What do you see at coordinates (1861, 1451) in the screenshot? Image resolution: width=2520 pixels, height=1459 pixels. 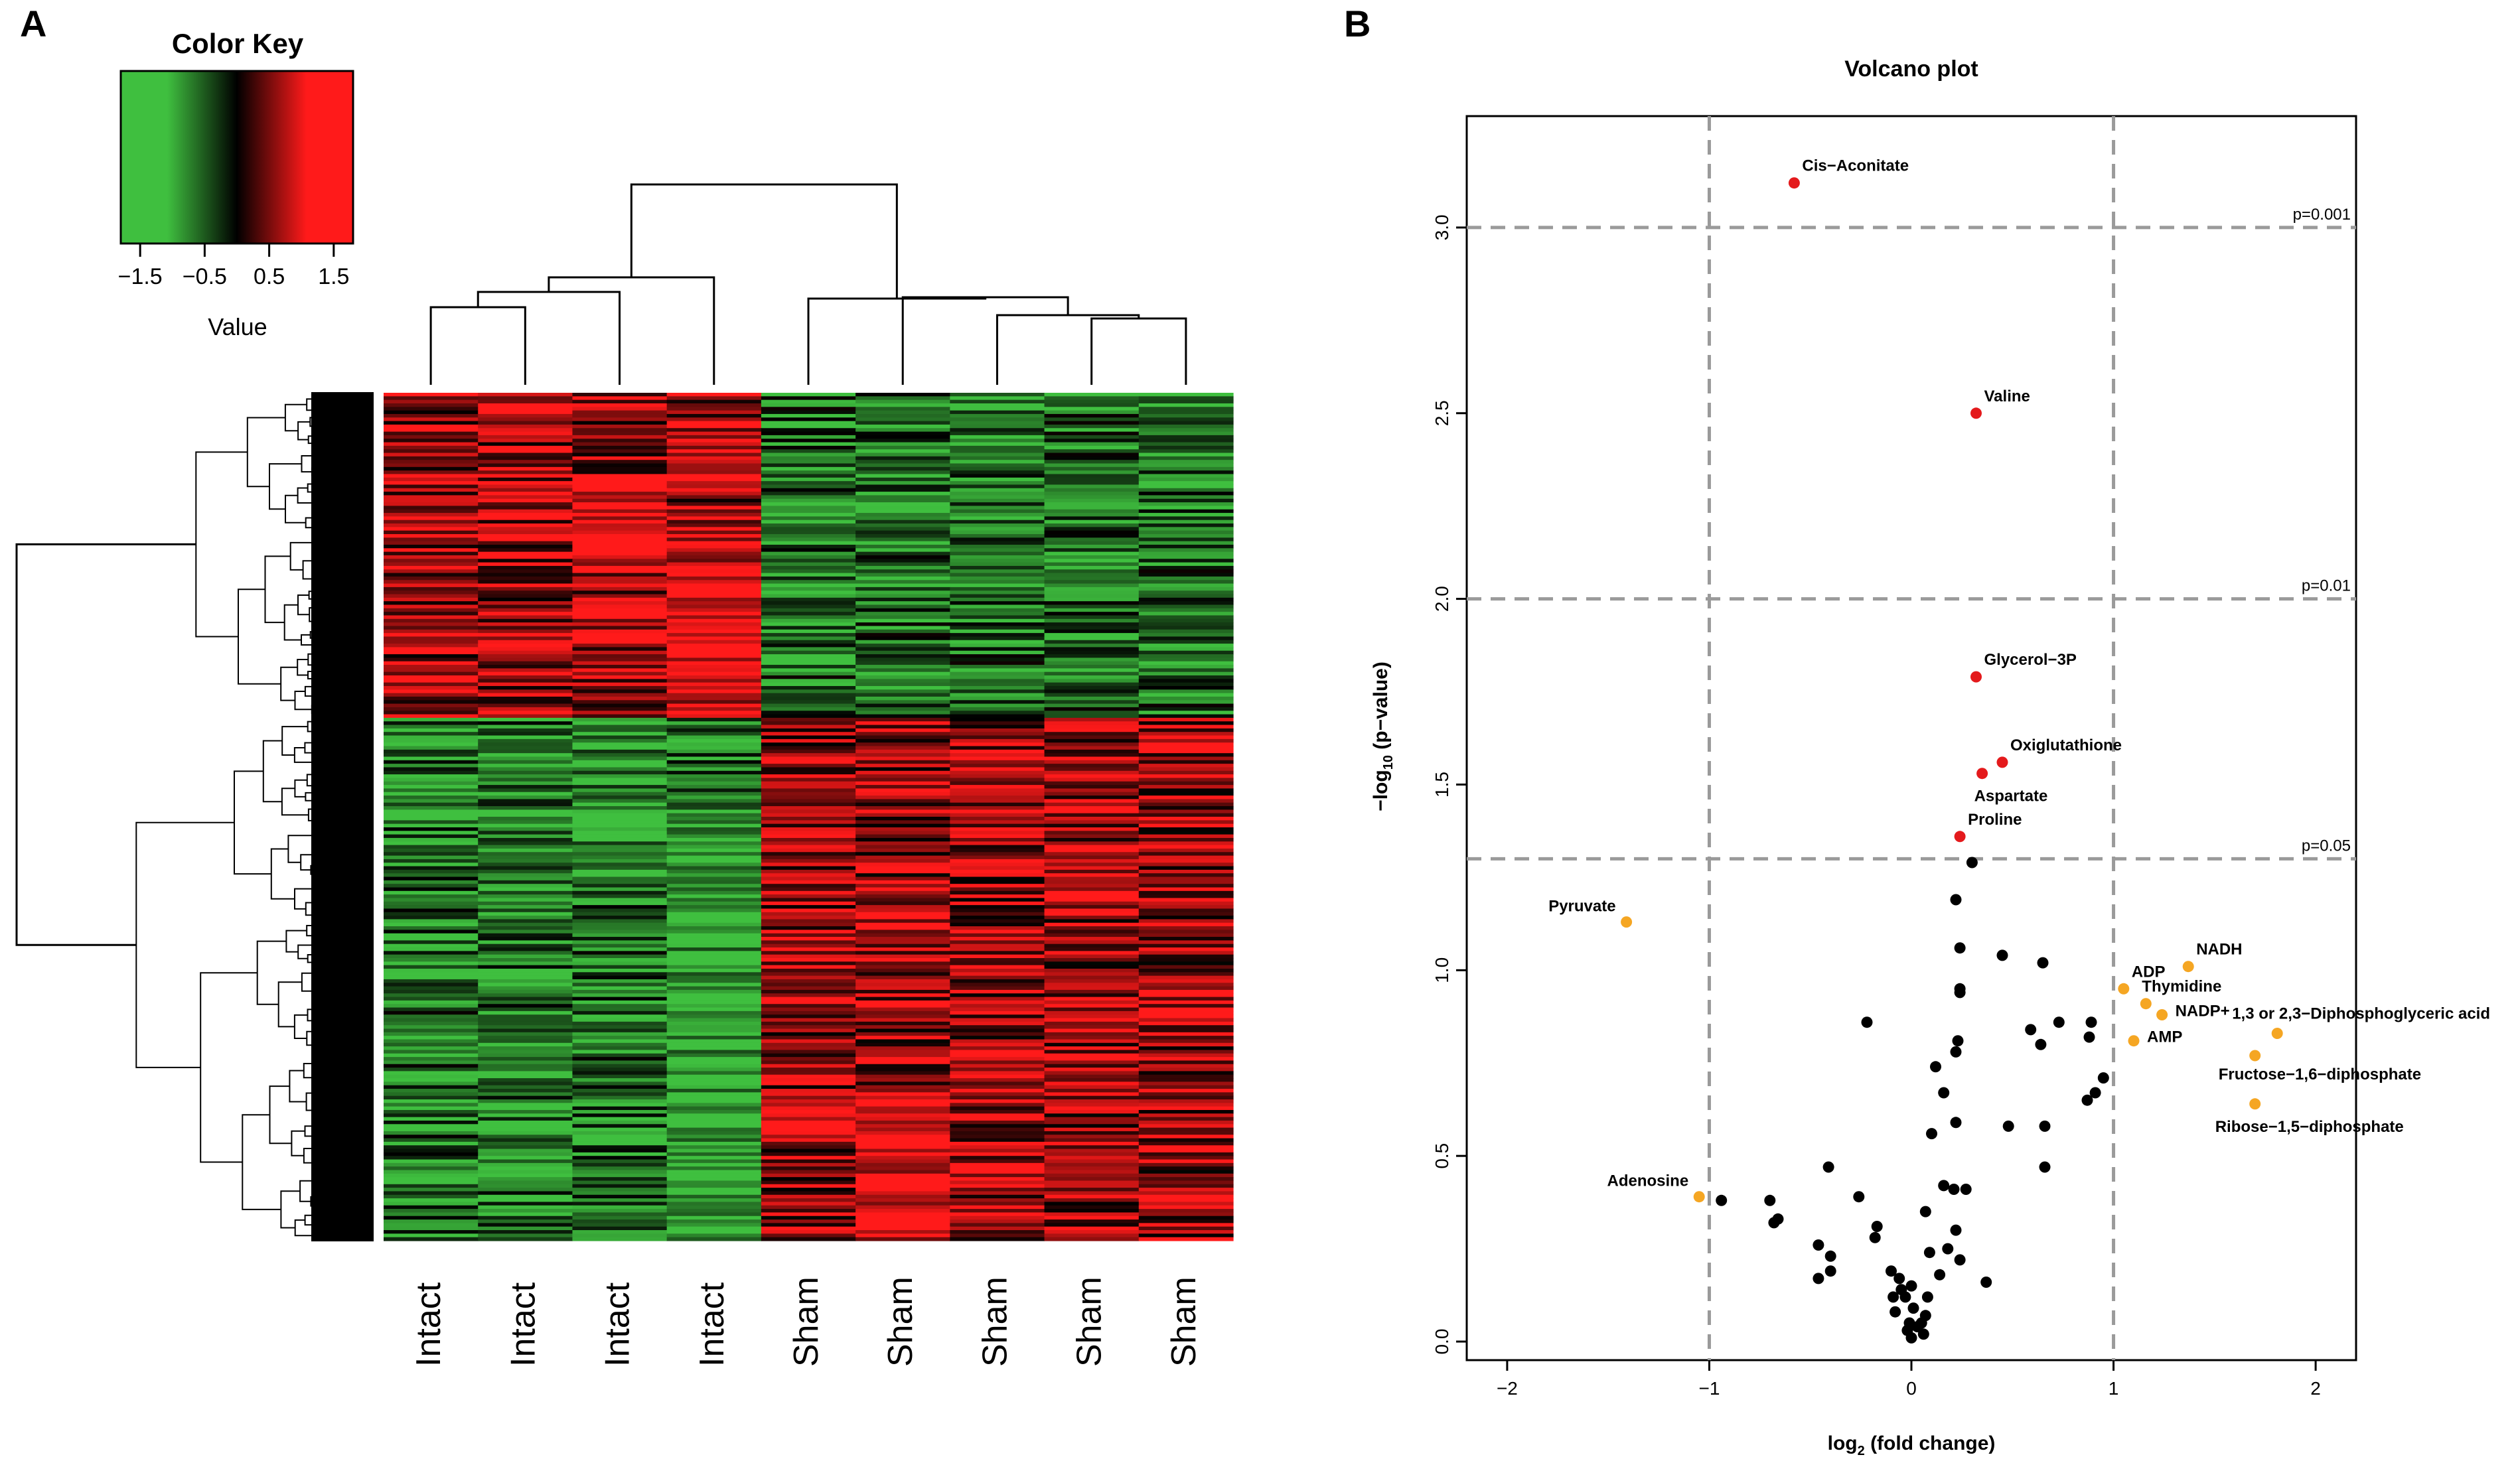 I see `x-axis-label-sub: 2` at bounding box center [1861, 1451].